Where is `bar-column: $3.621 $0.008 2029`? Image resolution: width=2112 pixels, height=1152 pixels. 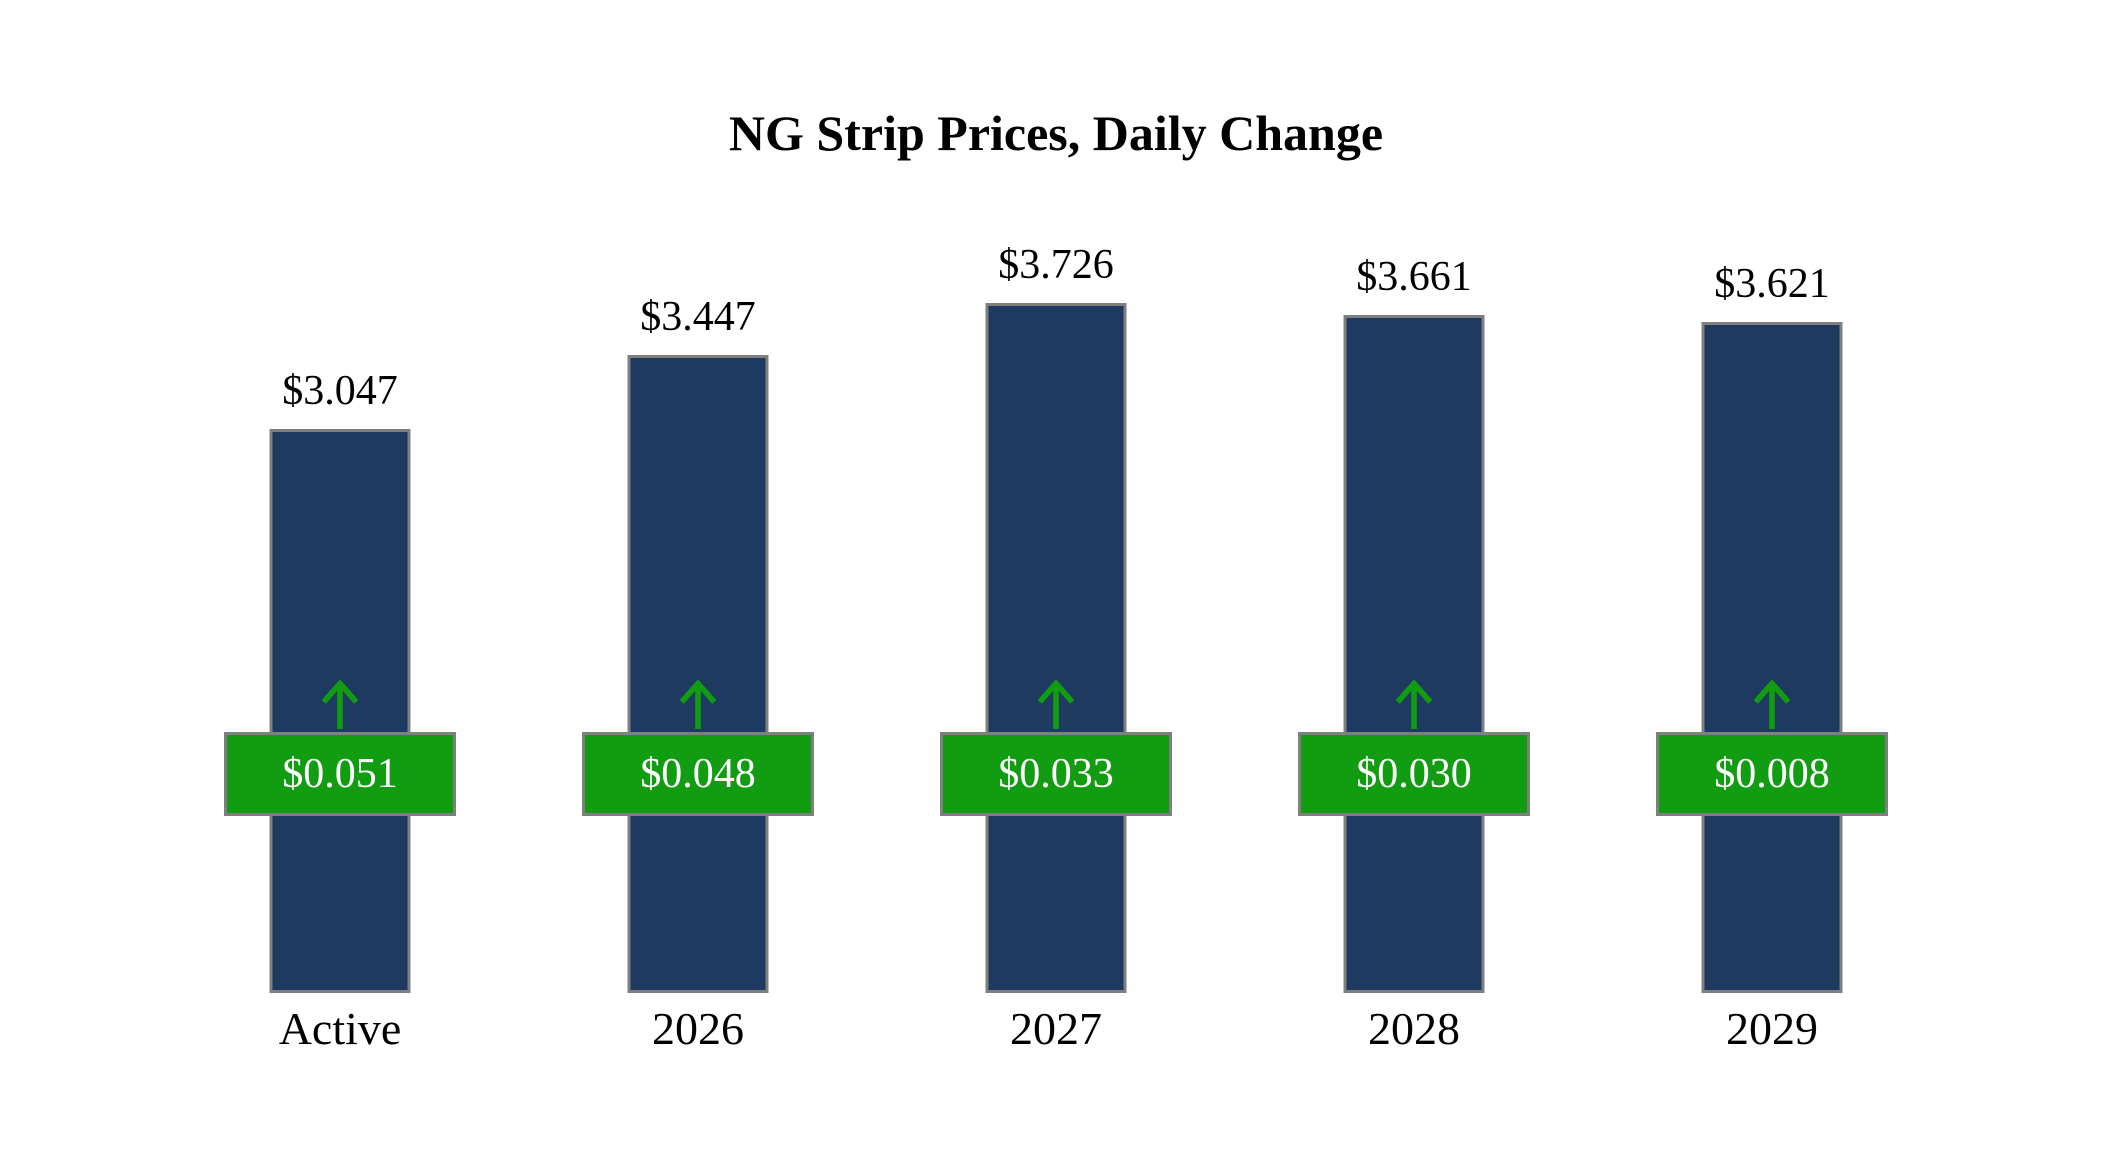 bar-column: $3.621 $0.008 2029 is located at coordinates (1772, 576).